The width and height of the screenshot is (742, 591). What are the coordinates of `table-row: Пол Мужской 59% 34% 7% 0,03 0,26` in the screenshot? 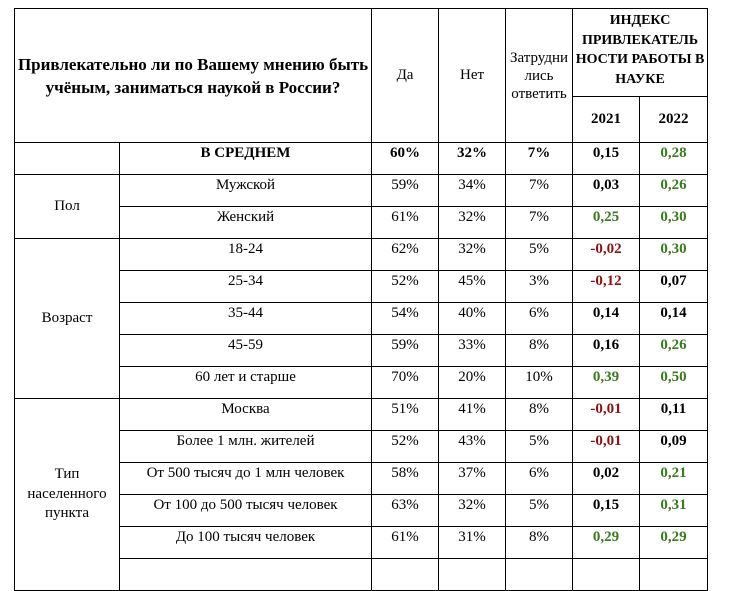 It's located at (361, 206).